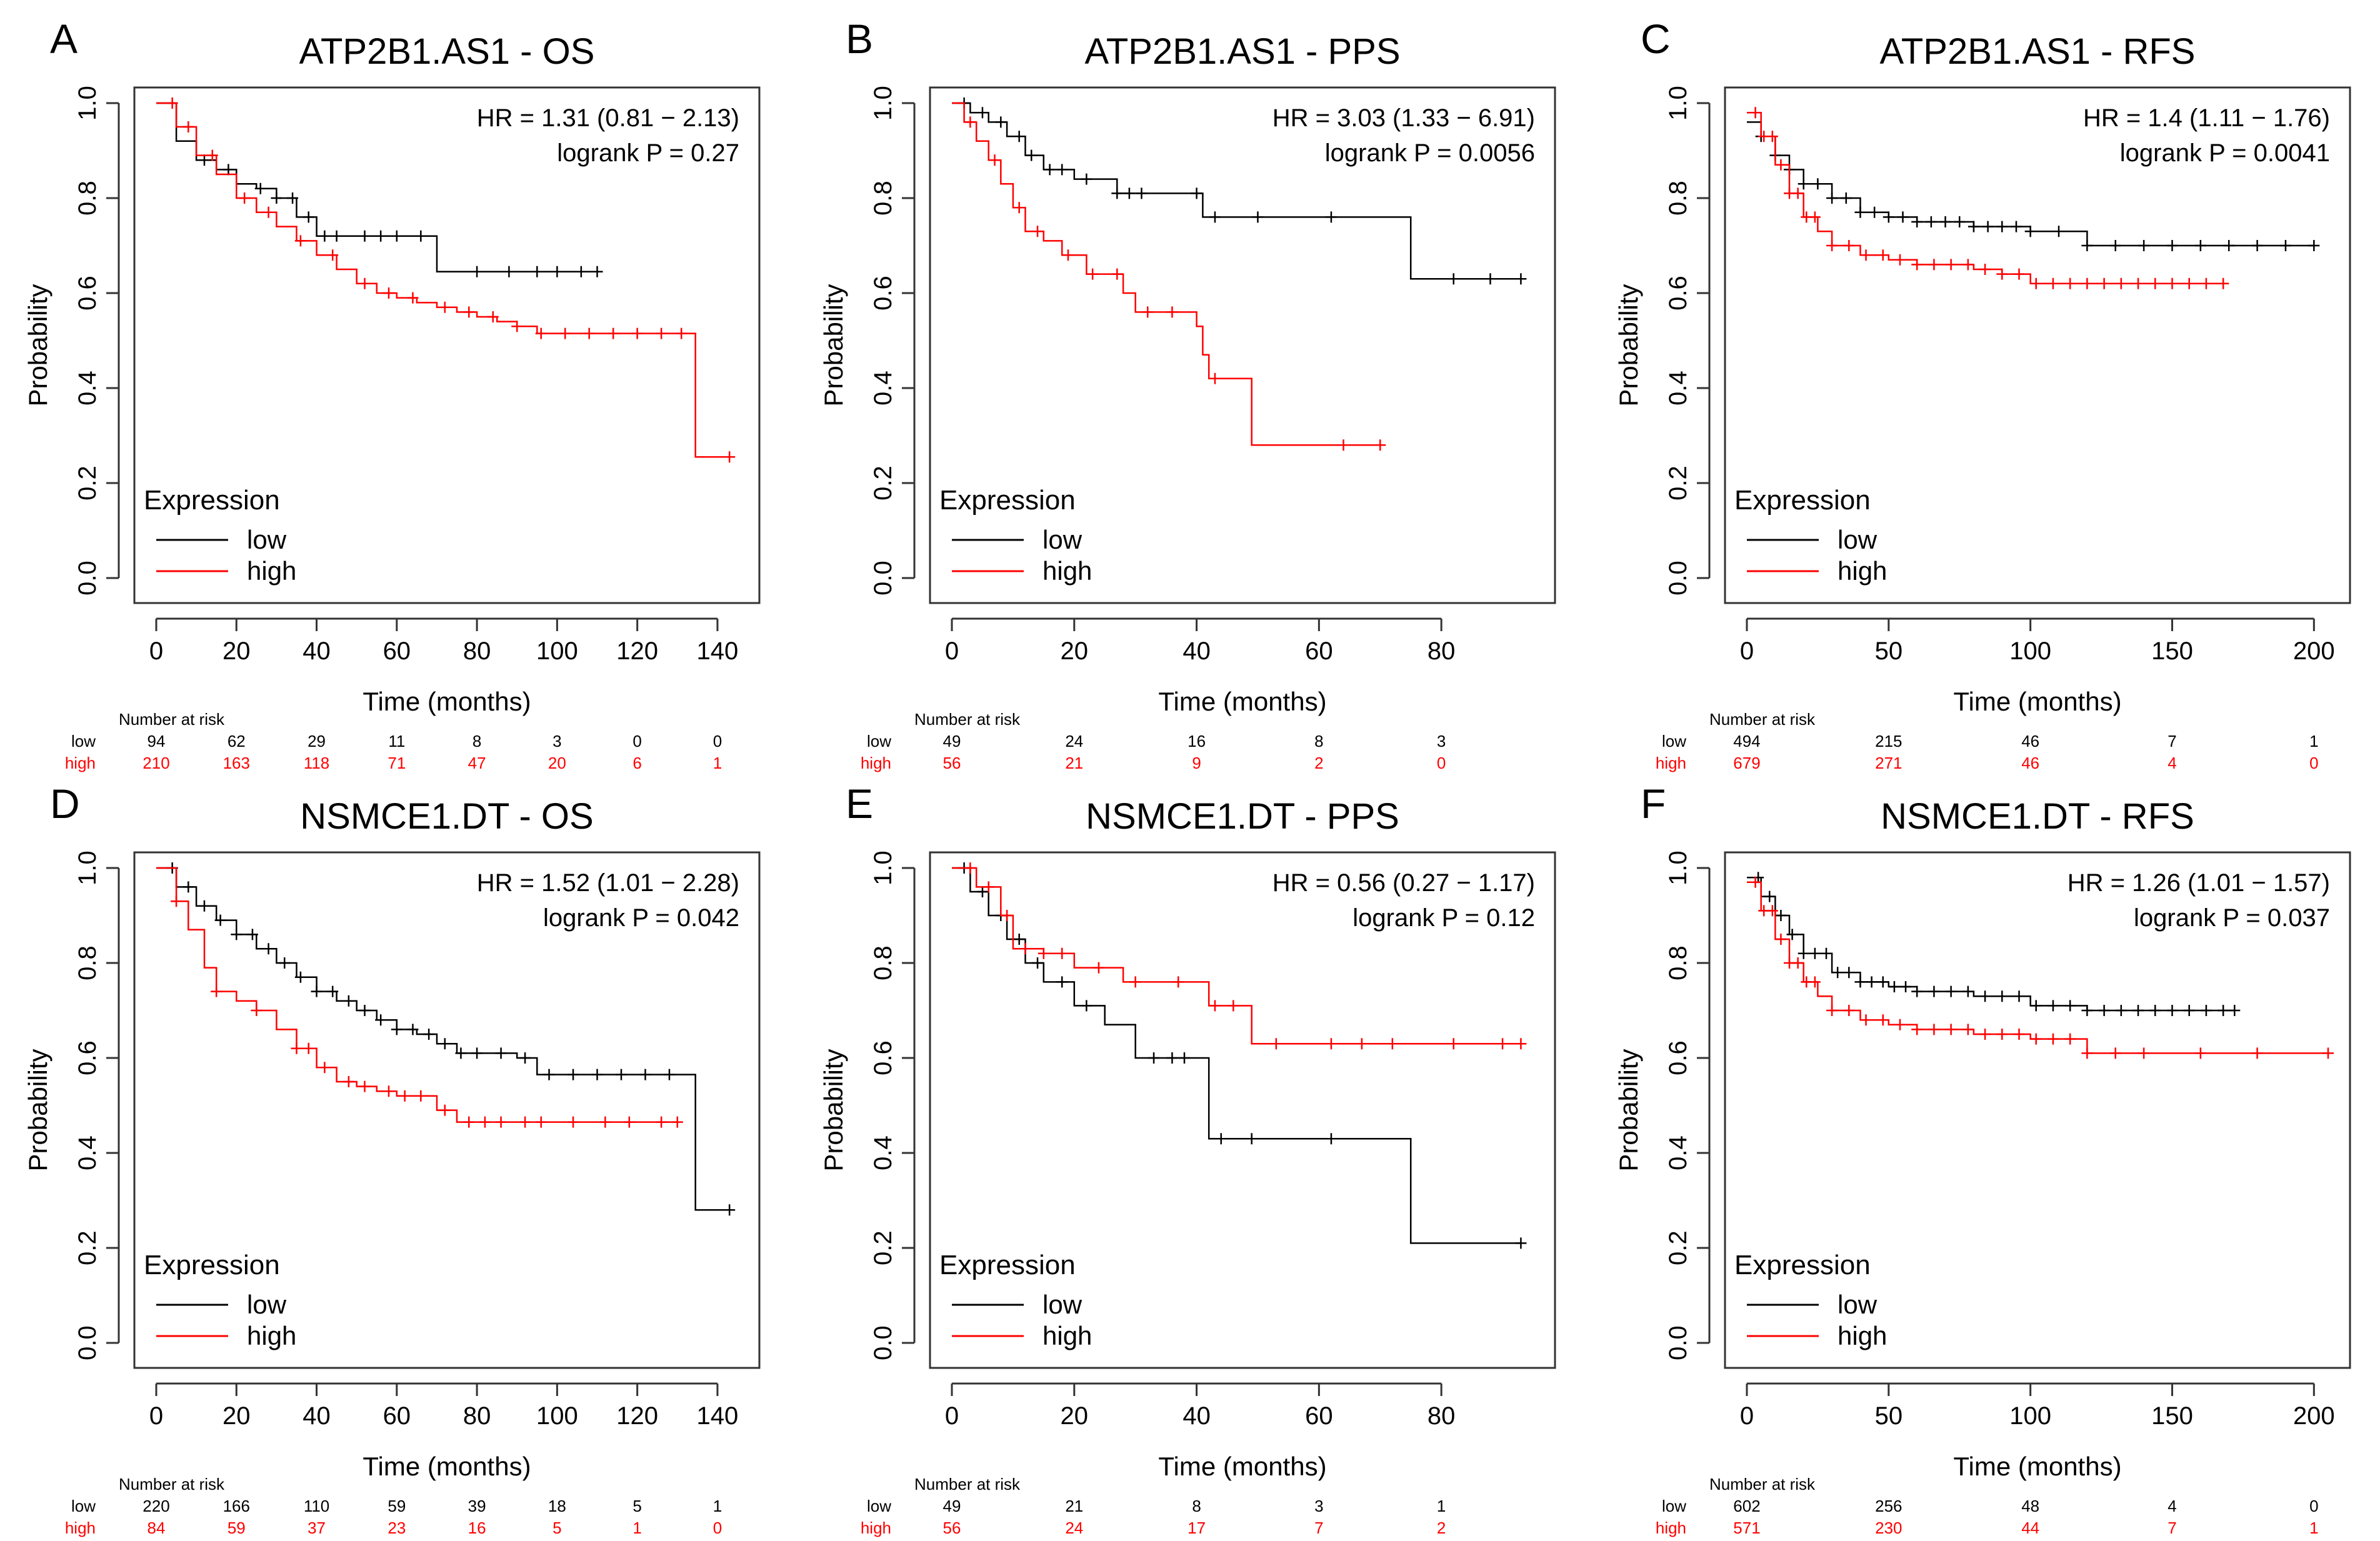  Describe the element at coordinates (952, 1506) in the screenshot. I see `risk-value: 49` at that location.